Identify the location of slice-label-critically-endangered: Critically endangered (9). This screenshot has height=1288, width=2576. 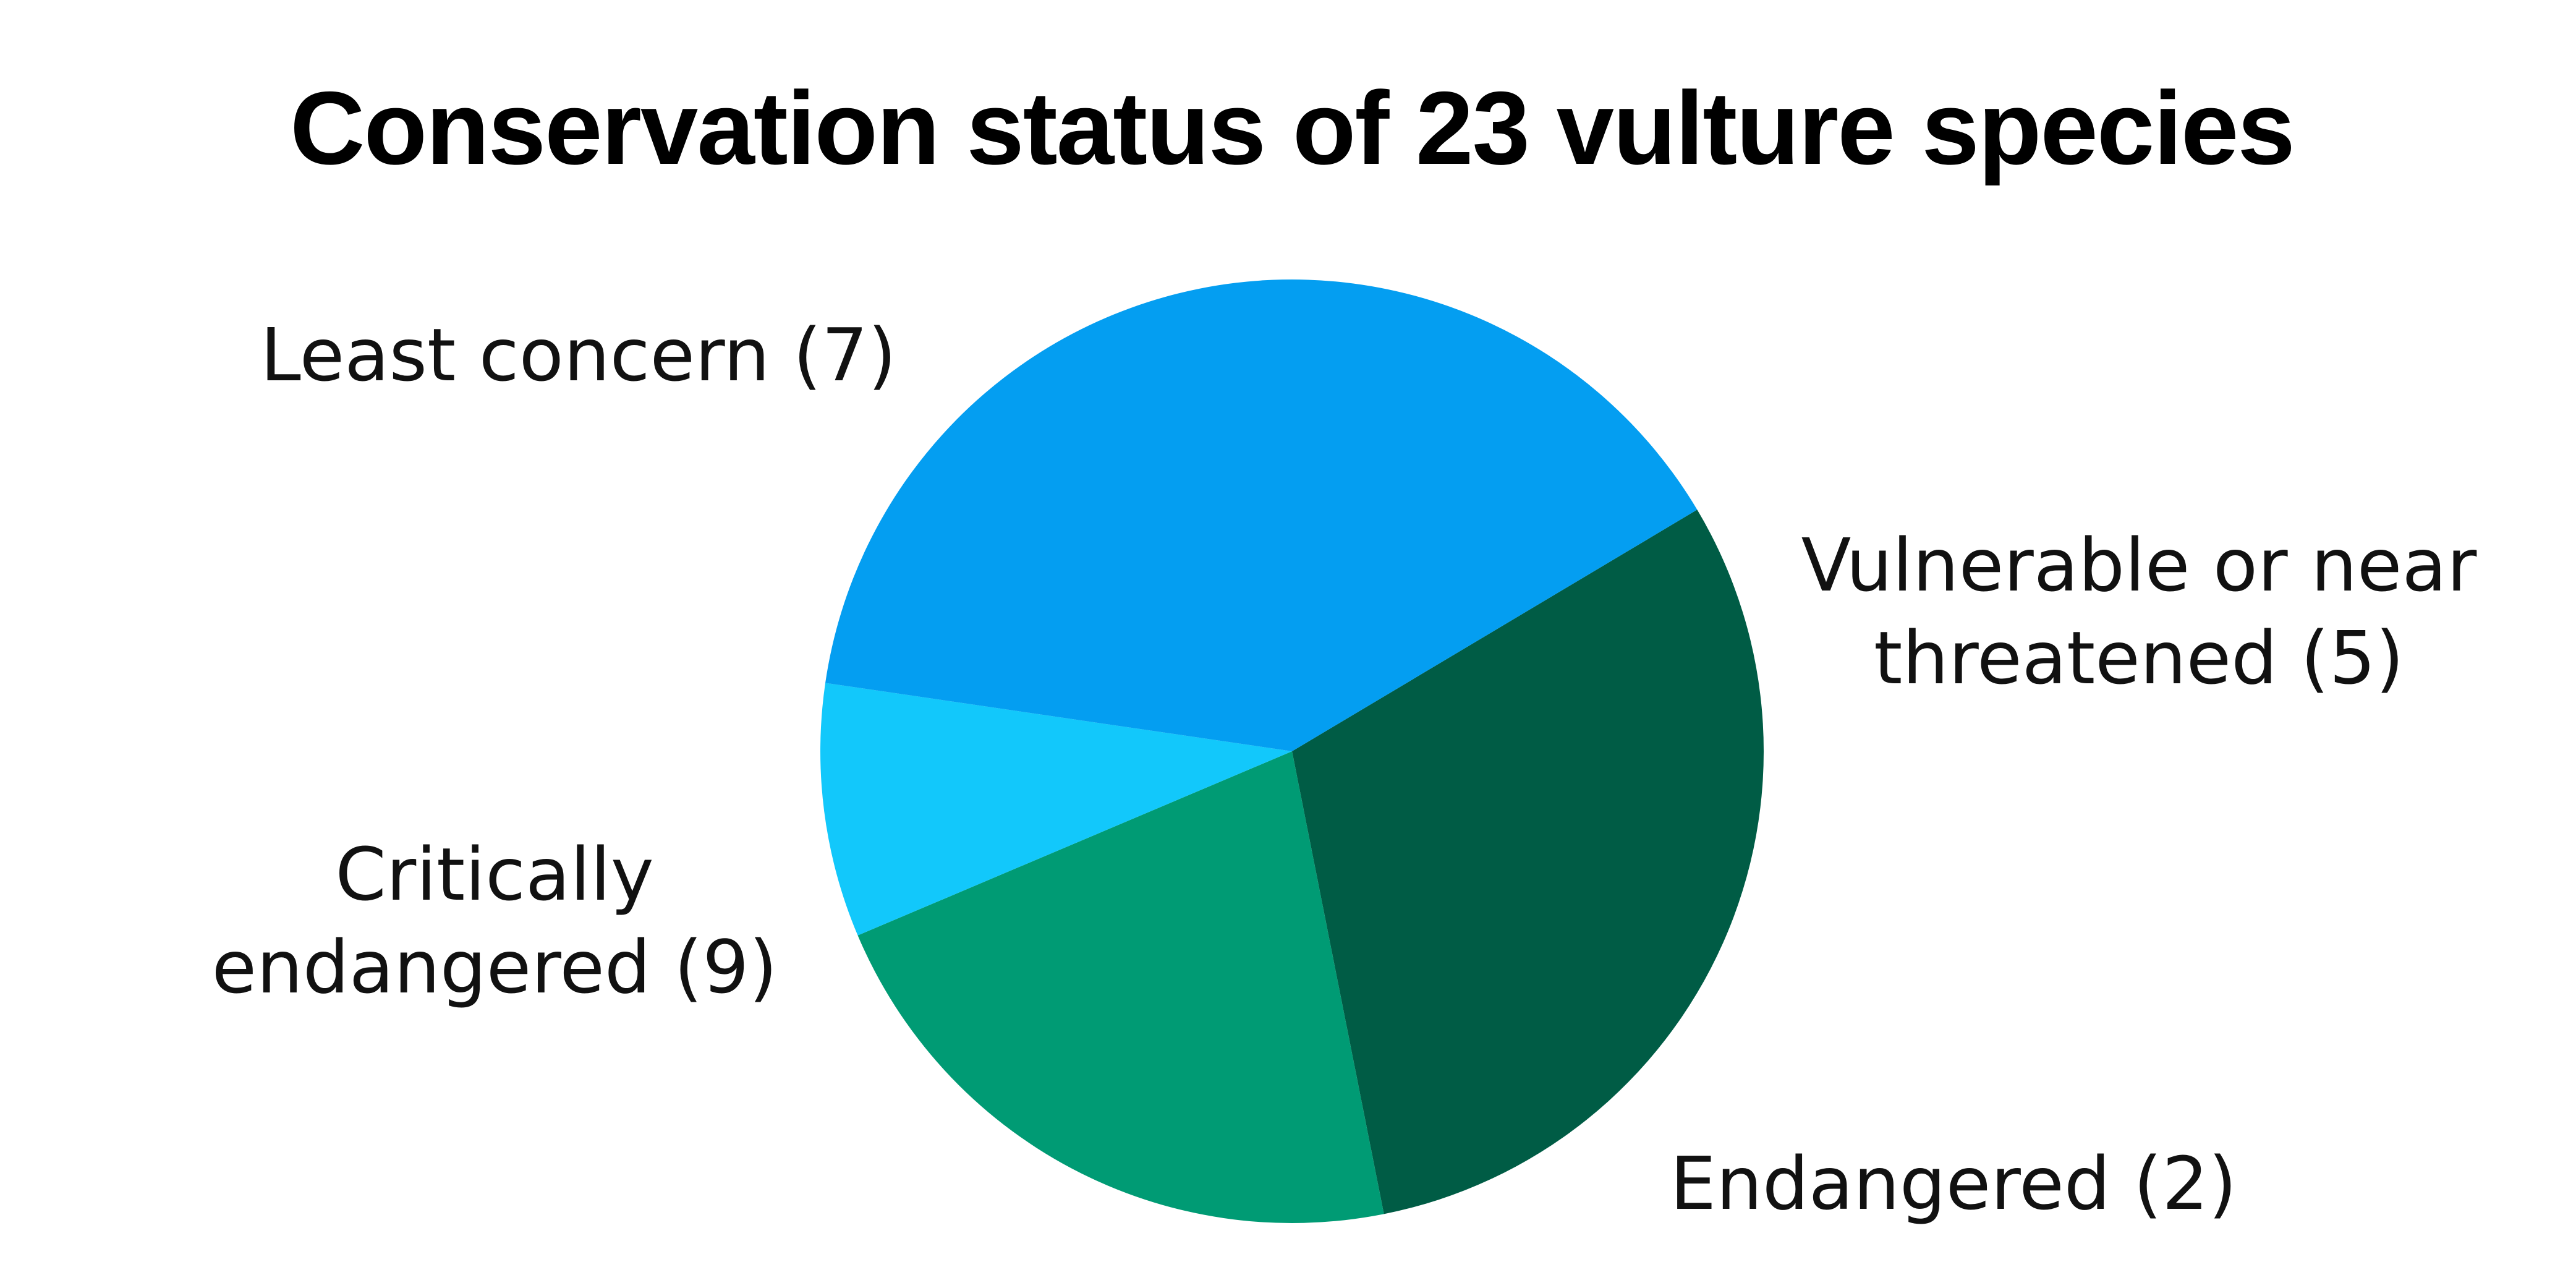
(495, 921).